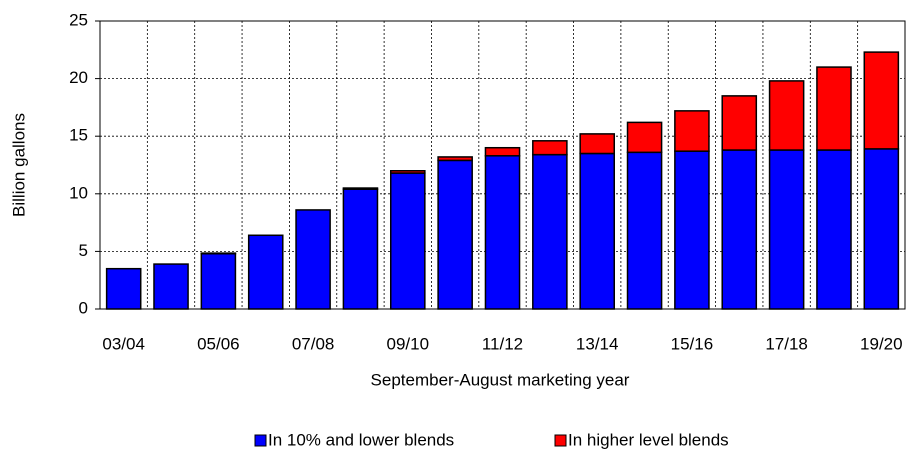  Describe the element at coordinates (78, 135) in the screenshot. I see `y-tick-label: 15` at that location.